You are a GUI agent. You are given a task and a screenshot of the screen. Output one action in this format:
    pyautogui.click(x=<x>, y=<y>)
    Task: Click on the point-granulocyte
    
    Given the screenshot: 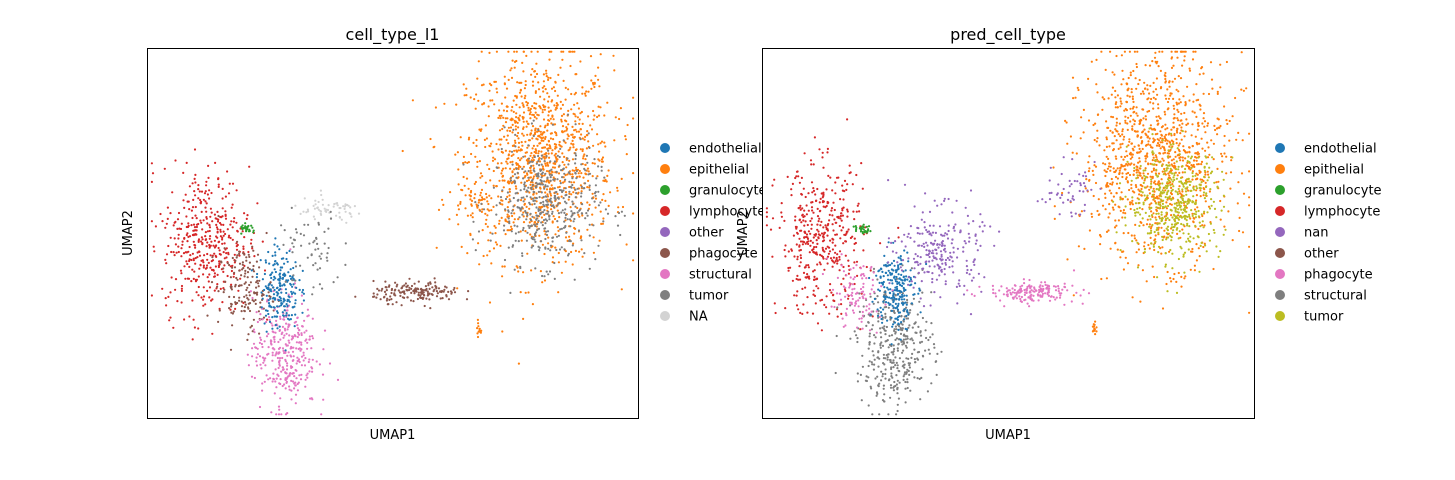 What is the action you would take?
    pyautogui.click(x=246, y=230)
    